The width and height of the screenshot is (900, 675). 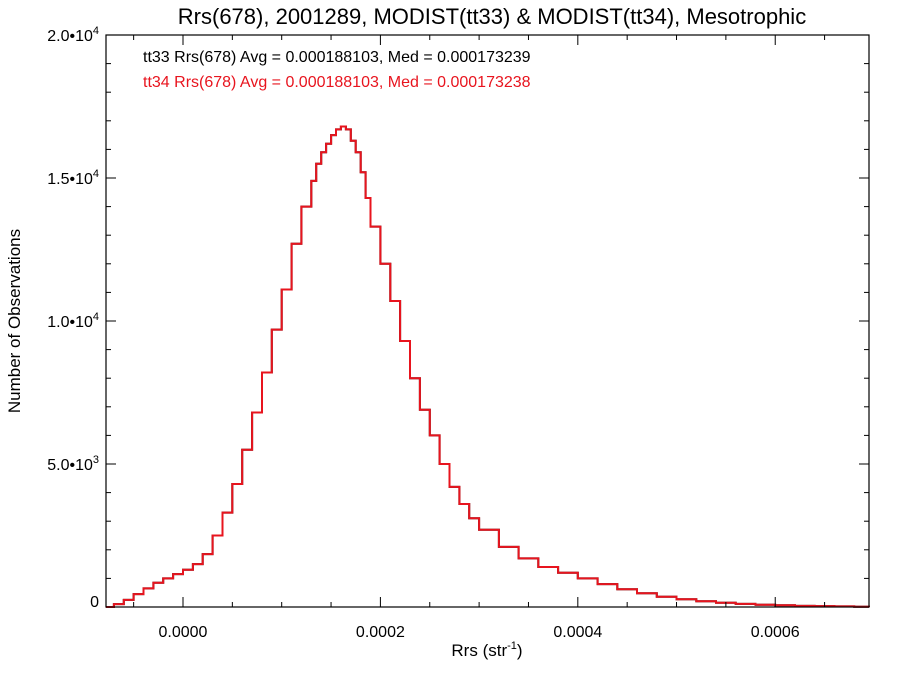 I want to click on y-axis-label: Number of Observations, so click(x=14, y=321).